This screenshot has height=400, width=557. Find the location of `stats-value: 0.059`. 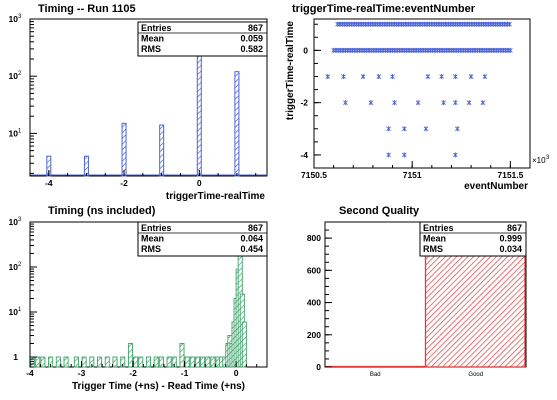

stats-value: 0.059 is located at coordinates (251, 39).